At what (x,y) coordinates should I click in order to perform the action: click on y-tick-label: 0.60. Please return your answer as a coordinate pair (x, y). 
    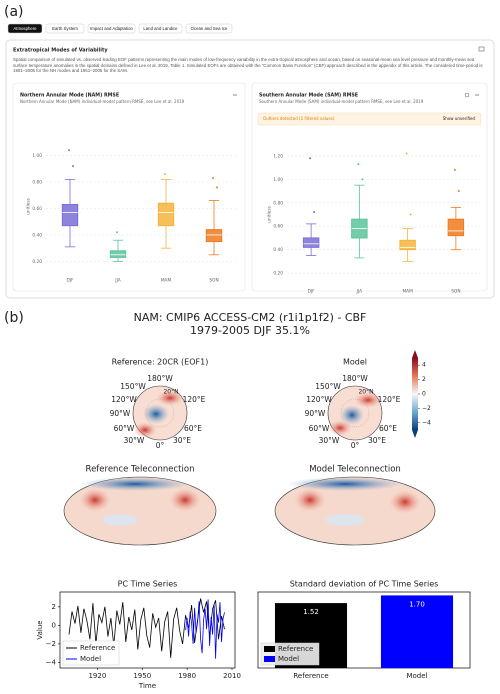
    Looking at the image, I should click on (278, 227).